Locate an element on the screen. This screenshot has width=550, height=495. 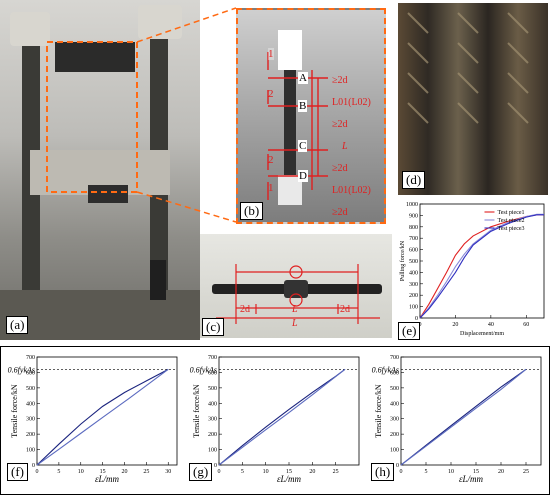
legend-entry: Test piece3 is located at coordinates (510, 229).